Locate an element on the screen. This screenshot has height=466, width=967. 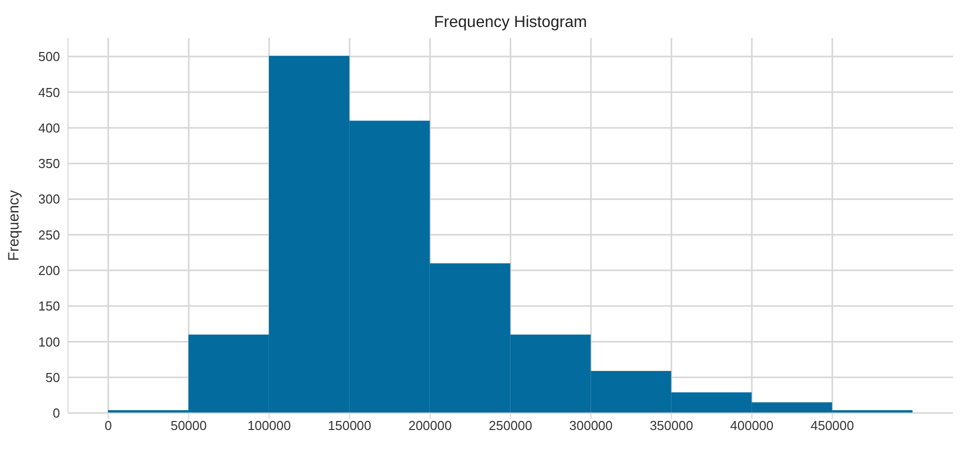
x-tick-label: 150000 is located at coordinates (350, 426).